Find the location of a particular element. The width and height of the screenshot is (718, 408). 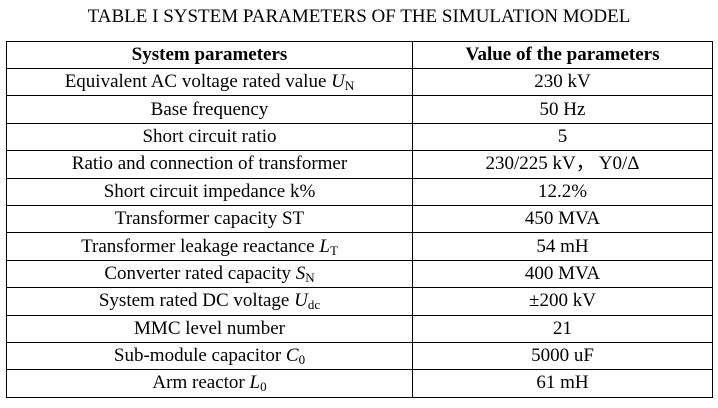

parameter-label: Base frequency is located at coordinates (209, 109).